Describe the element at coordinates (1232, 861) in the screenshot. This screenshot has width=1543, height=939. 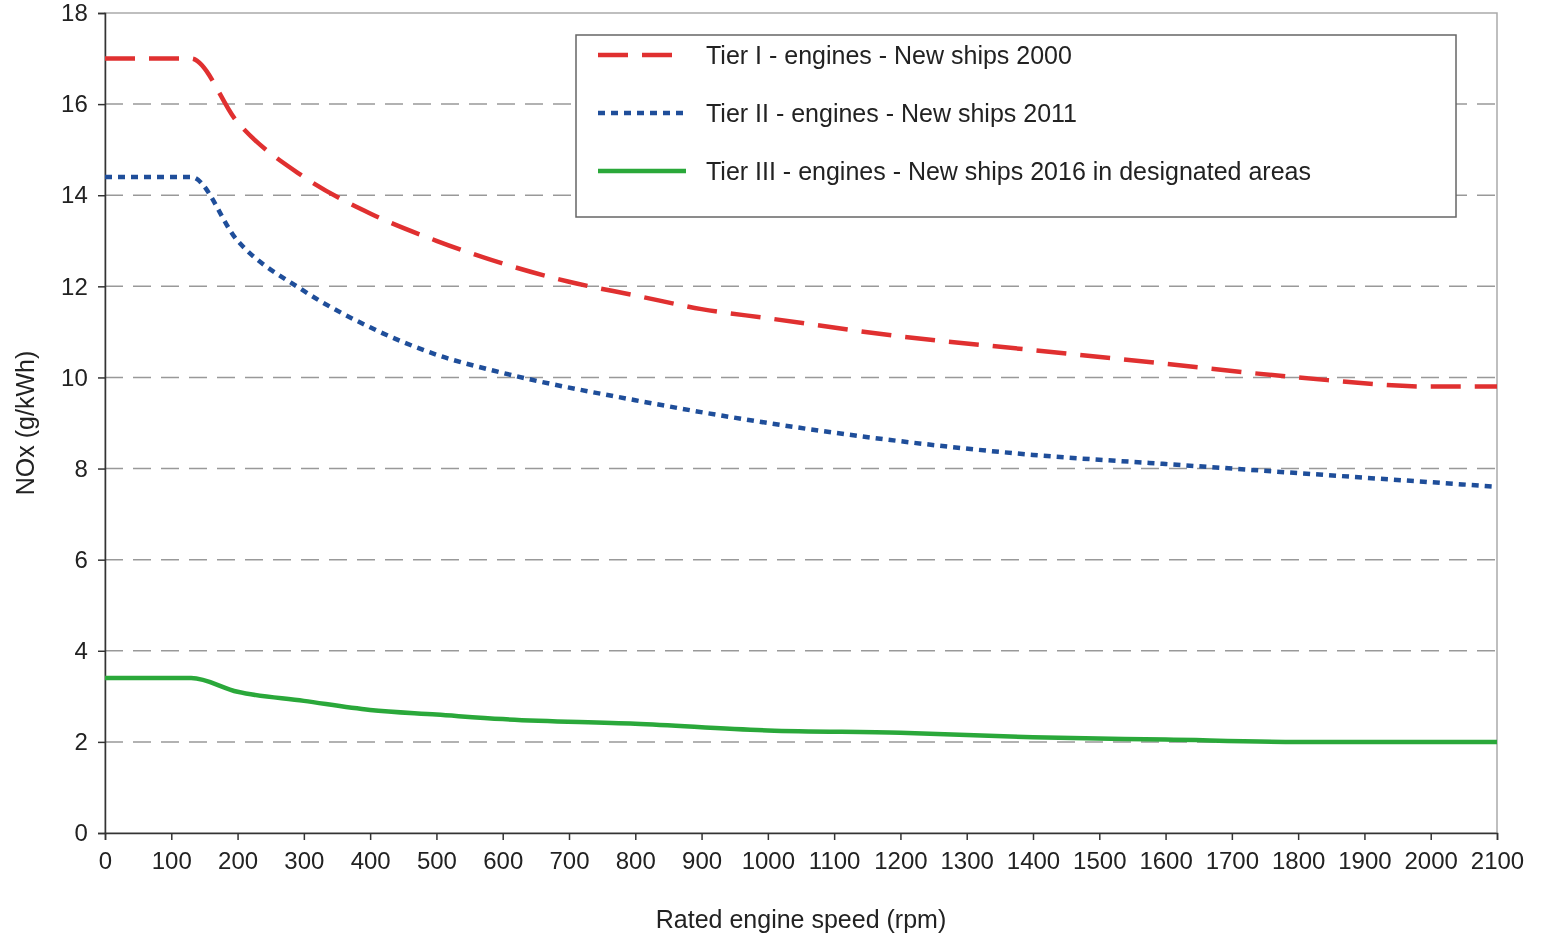
I see `x-tick-label: 1700` at that location.